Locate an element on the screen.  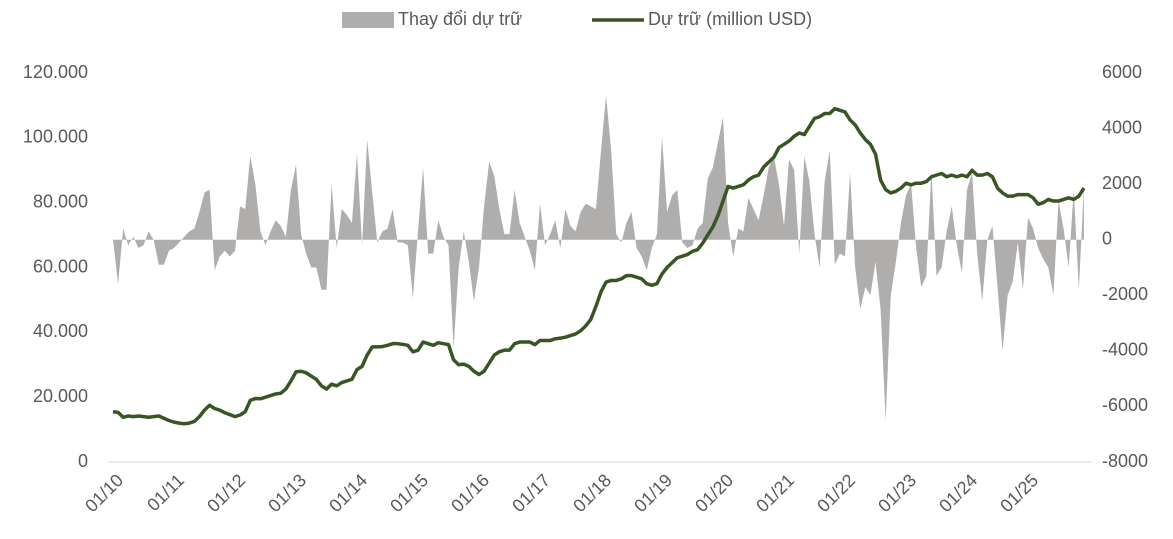
y-tick-label: 100.000 is located at coordinates (55, 137).